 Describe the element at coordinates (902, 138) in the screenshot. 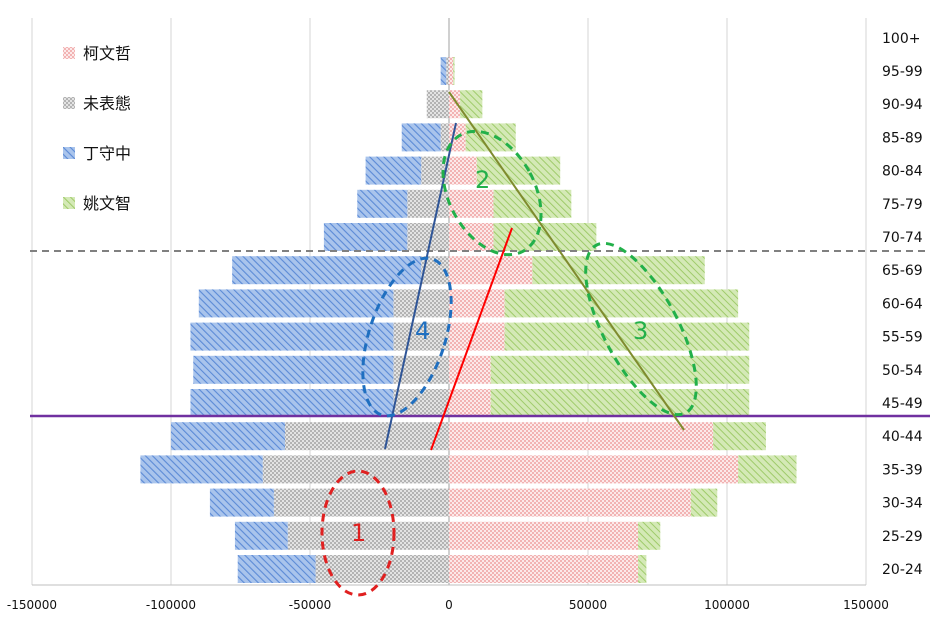

I see `age-group-label: 85-89` at that location.